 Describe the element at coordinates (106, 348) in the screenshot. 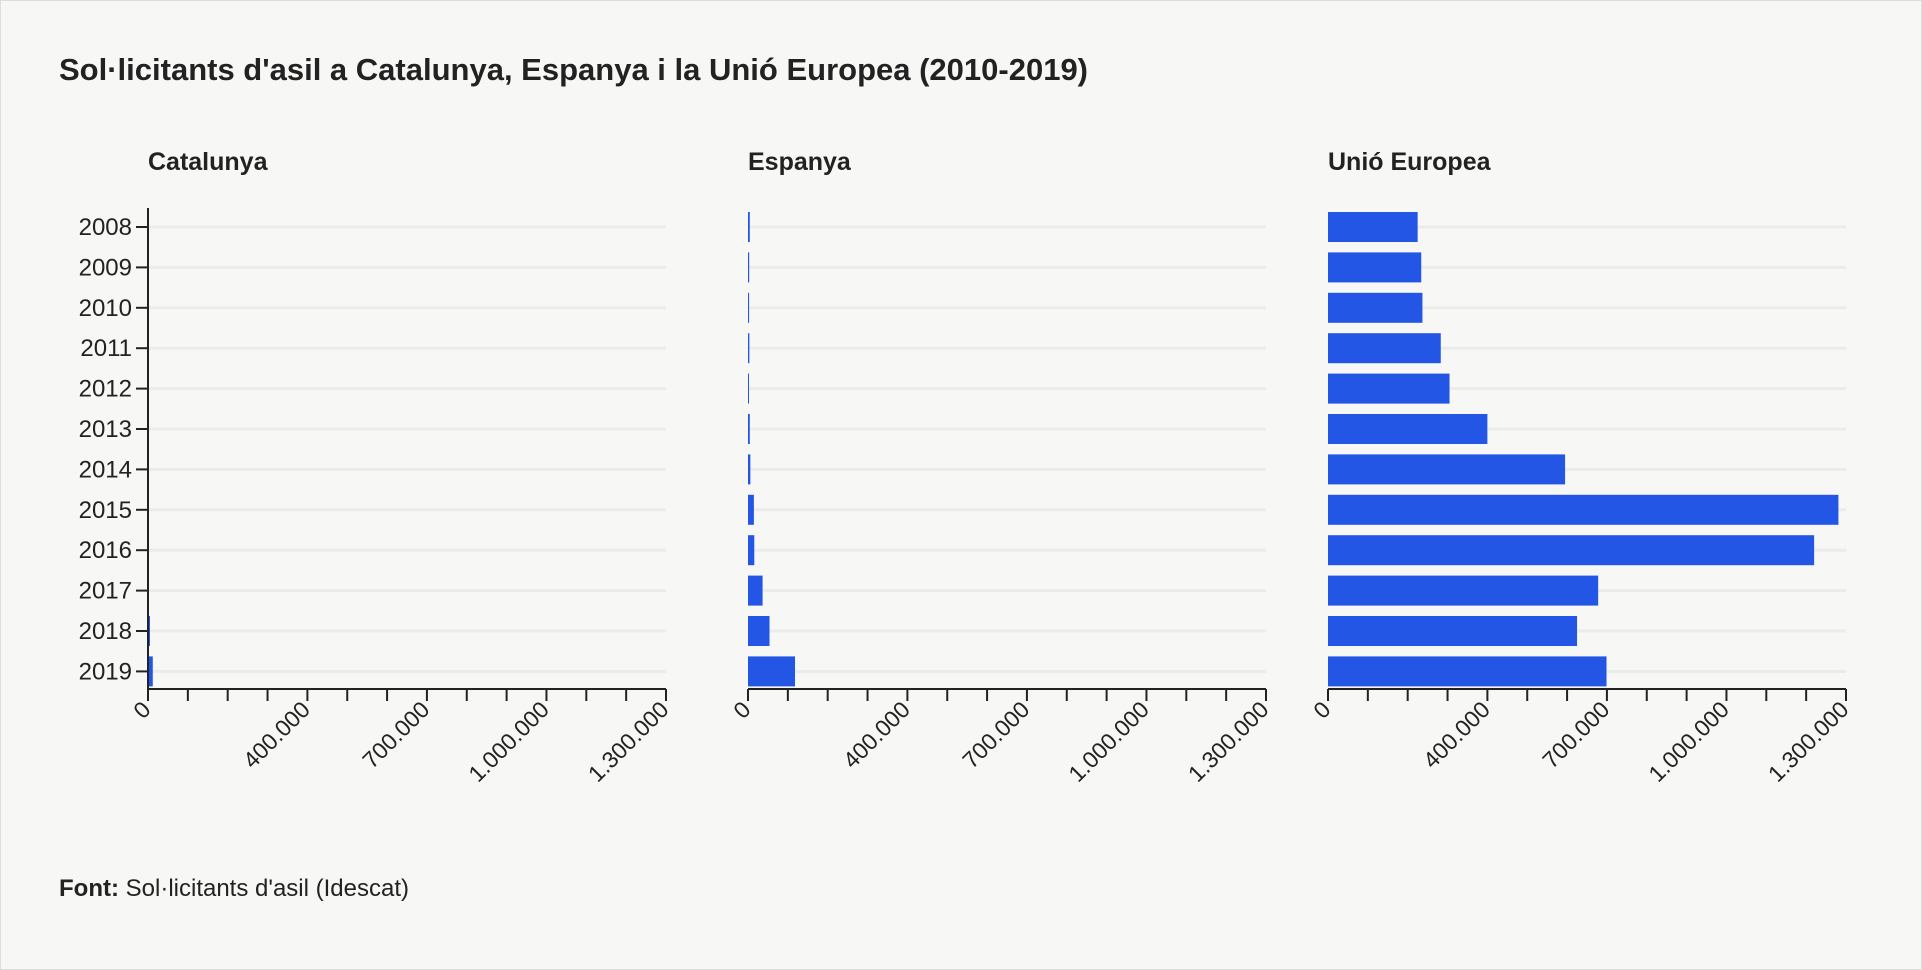

I see `y-tick-label: 2011` at that location.